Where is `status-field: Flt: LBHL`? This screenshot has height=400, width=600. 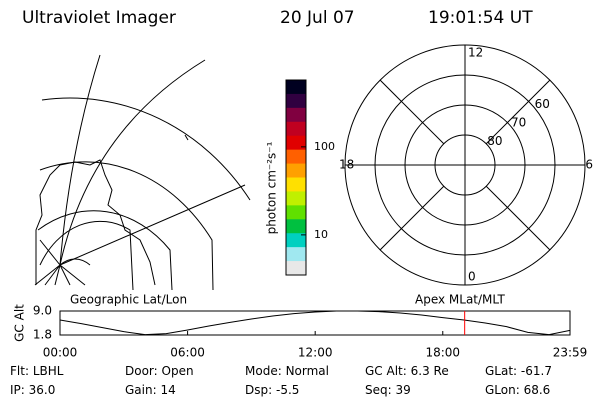 status-field: Flt: LBHL is located at coordinates (37, 371).